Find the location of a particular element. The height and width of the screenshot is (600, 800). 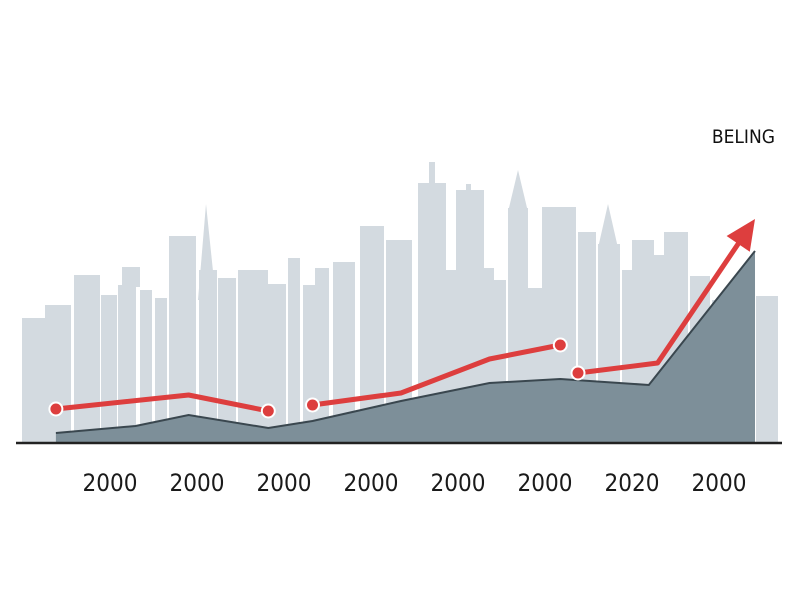

line-series-markers is located at coordinates (317, 378).